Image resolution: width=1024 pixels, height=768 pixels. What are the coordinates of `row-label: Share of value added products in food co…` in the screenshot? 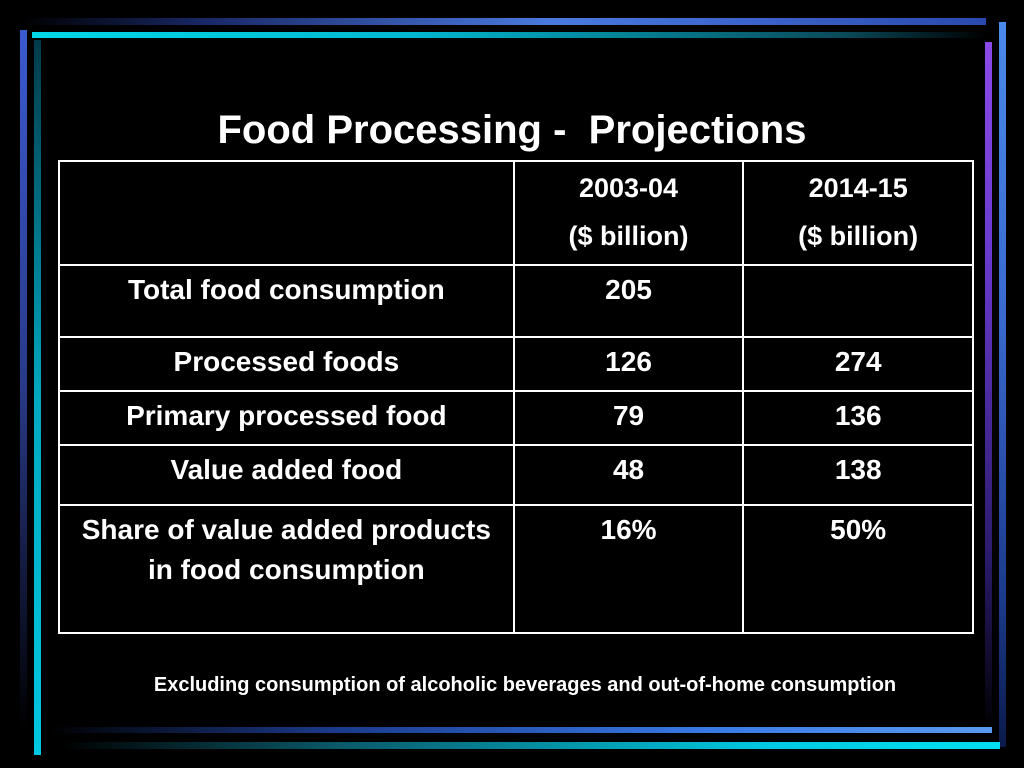 It's located at (286, 569).